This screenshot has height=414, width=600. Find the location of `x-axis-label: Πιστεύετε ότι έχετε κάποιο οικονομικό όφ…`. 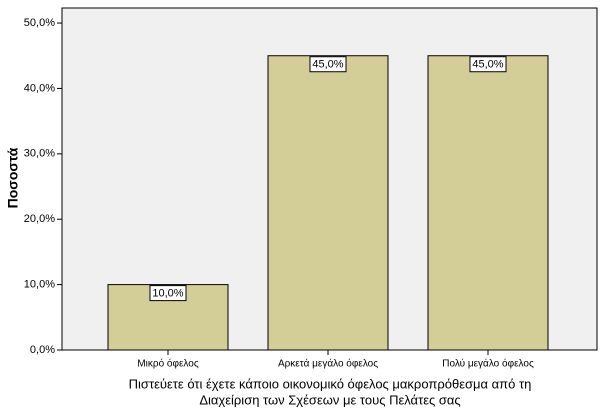

x-axis-label: Πιστεύετε ότι έχετε κάποιο οικονομικό όφ… is located at coordinates (330, 383).